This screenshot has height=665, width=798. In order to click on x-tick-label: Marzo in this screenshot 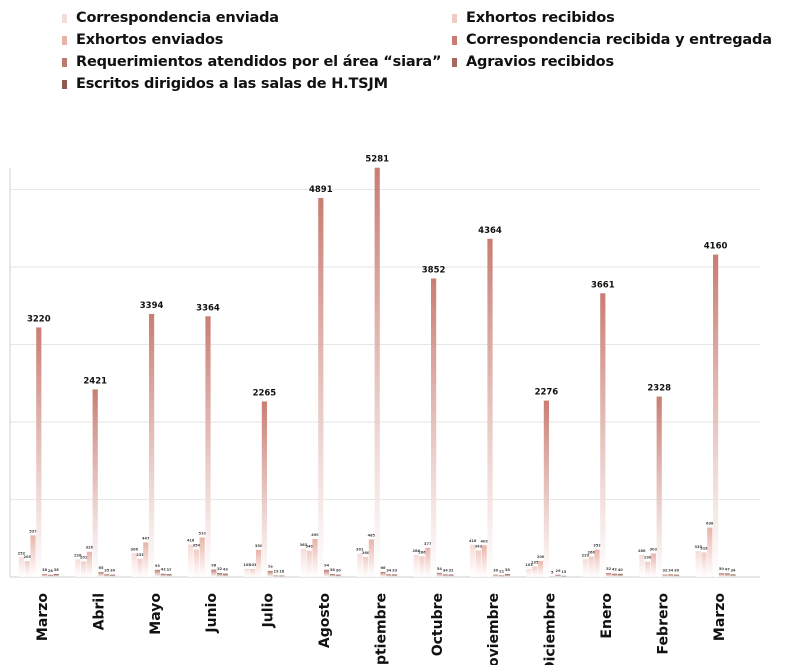, I will do `click(43, 617)`.